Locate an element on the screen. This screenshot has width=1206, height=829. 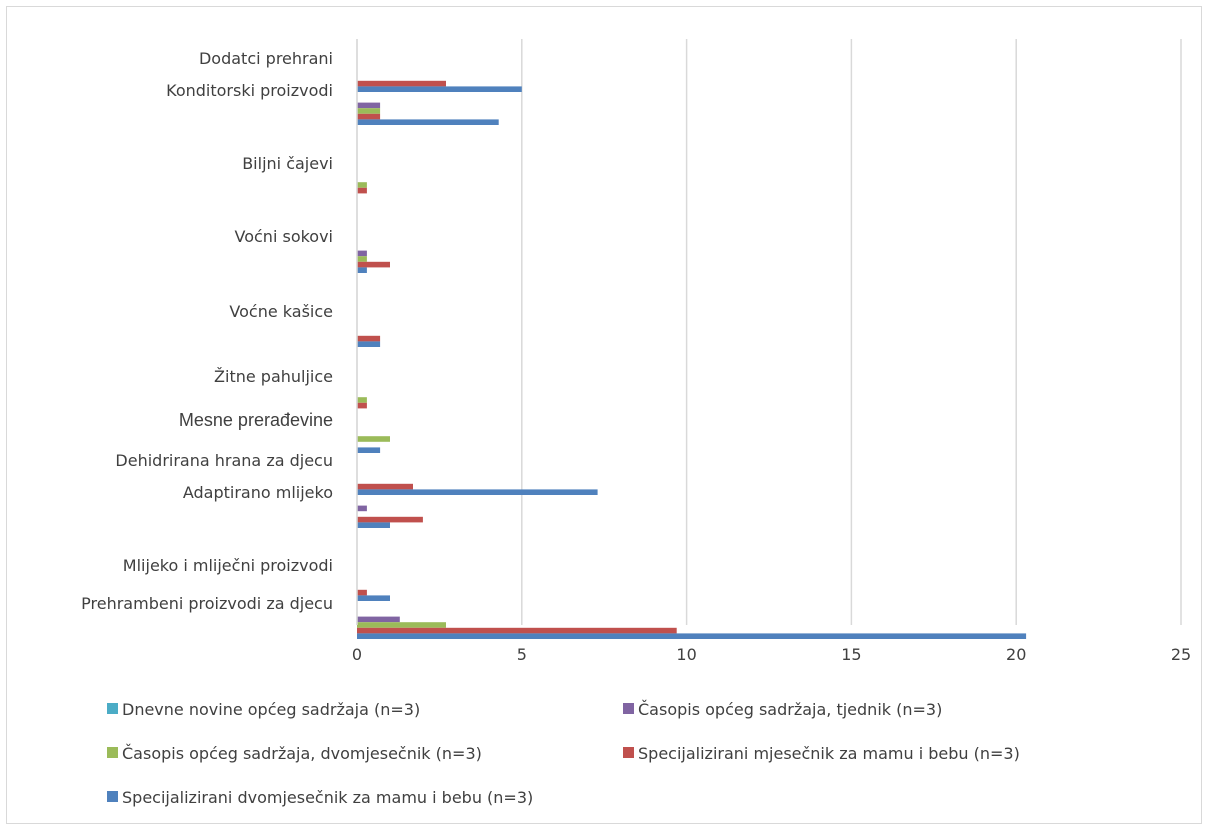
category-label: Žitne pahuljice is located at coordinates (273, 376).